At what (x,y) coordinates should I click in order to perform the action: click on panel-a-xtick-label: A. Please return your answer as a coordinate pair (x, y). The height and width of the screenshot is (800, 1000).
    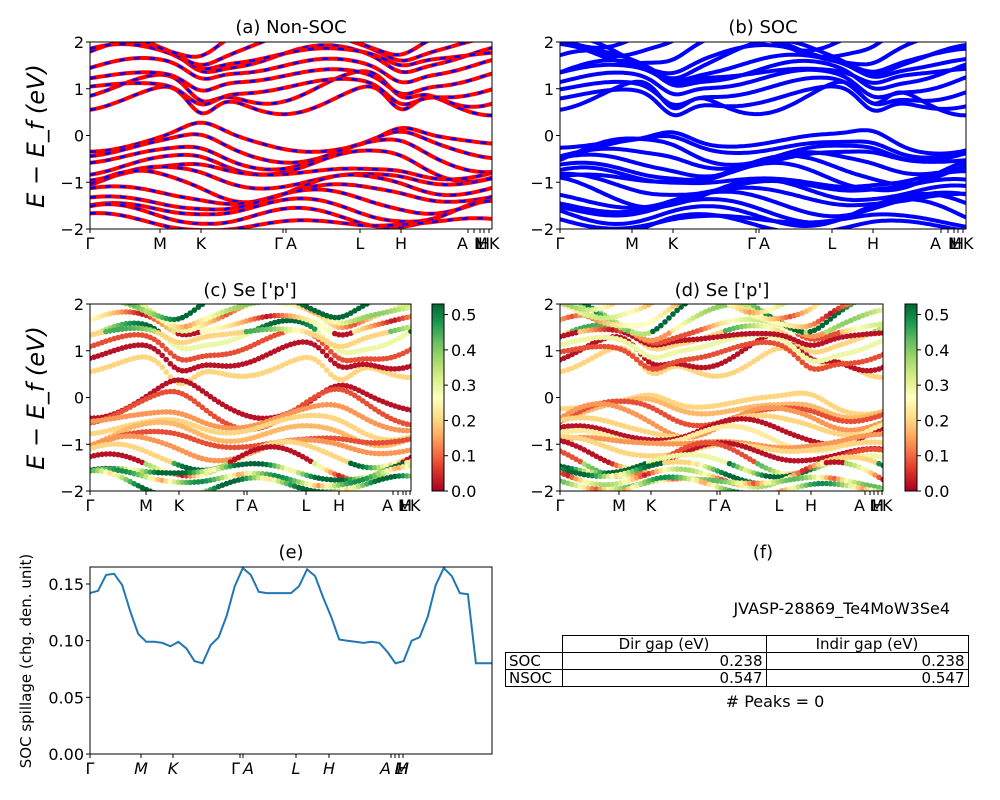
    Looking at the image, I should click on (291, 243).